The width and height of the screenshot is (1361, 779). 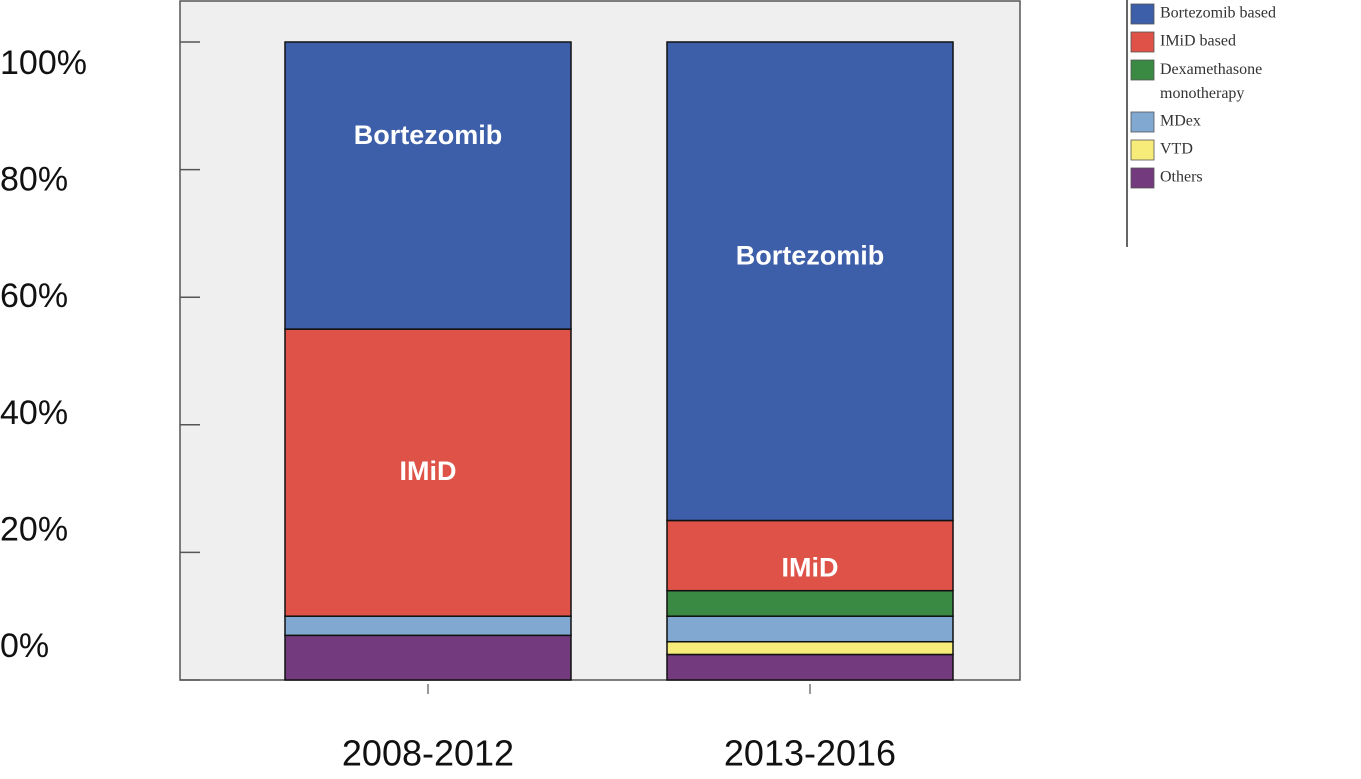 I want to click on y-tick-label: 20%, so click(x=34, y=529).